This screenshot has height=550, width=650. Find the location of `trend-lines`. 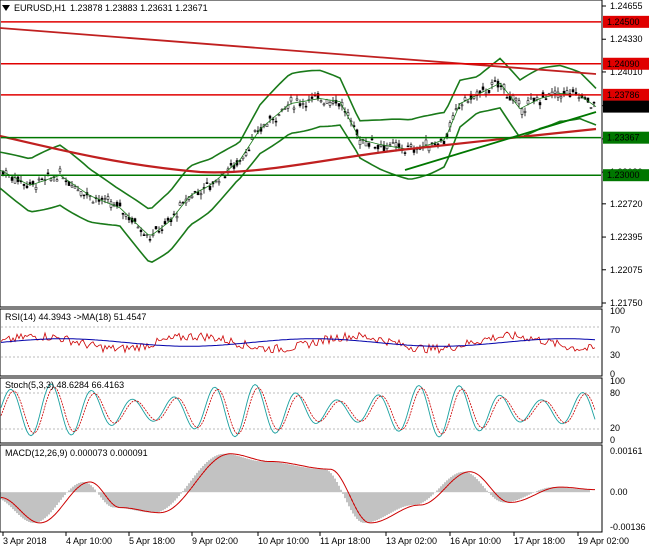

trend-lines is located at coordinates (500, 141).